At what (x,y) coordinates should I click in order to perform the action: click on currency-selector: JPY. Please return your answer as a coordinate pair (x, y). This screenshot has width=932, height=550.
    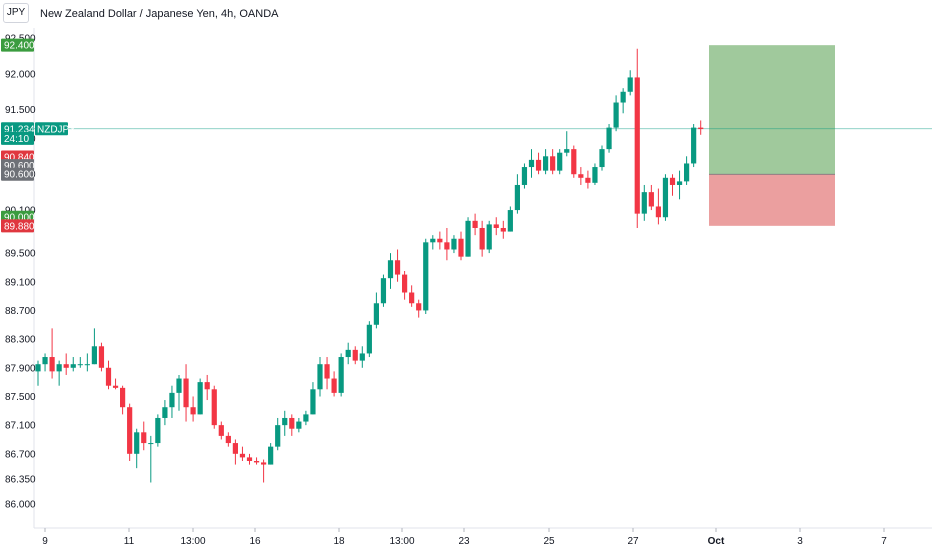
    Looking at the image, I should click on (16, 13).